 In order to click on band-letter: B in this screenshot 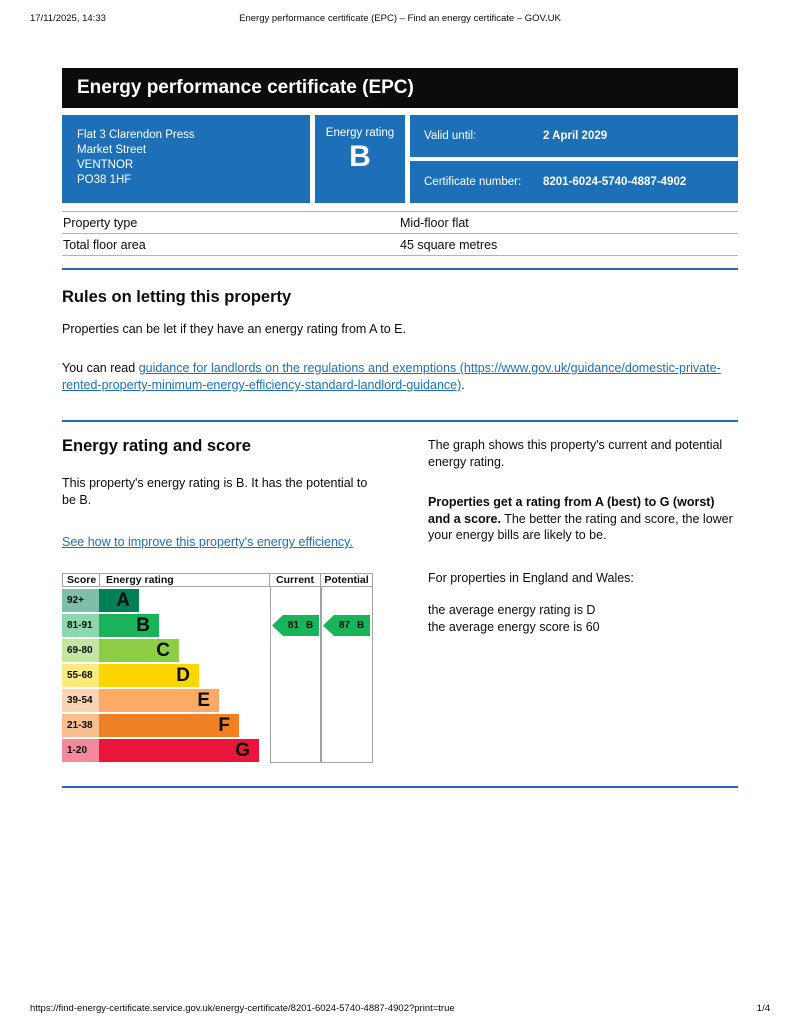, I will do `click(143, 625)`.